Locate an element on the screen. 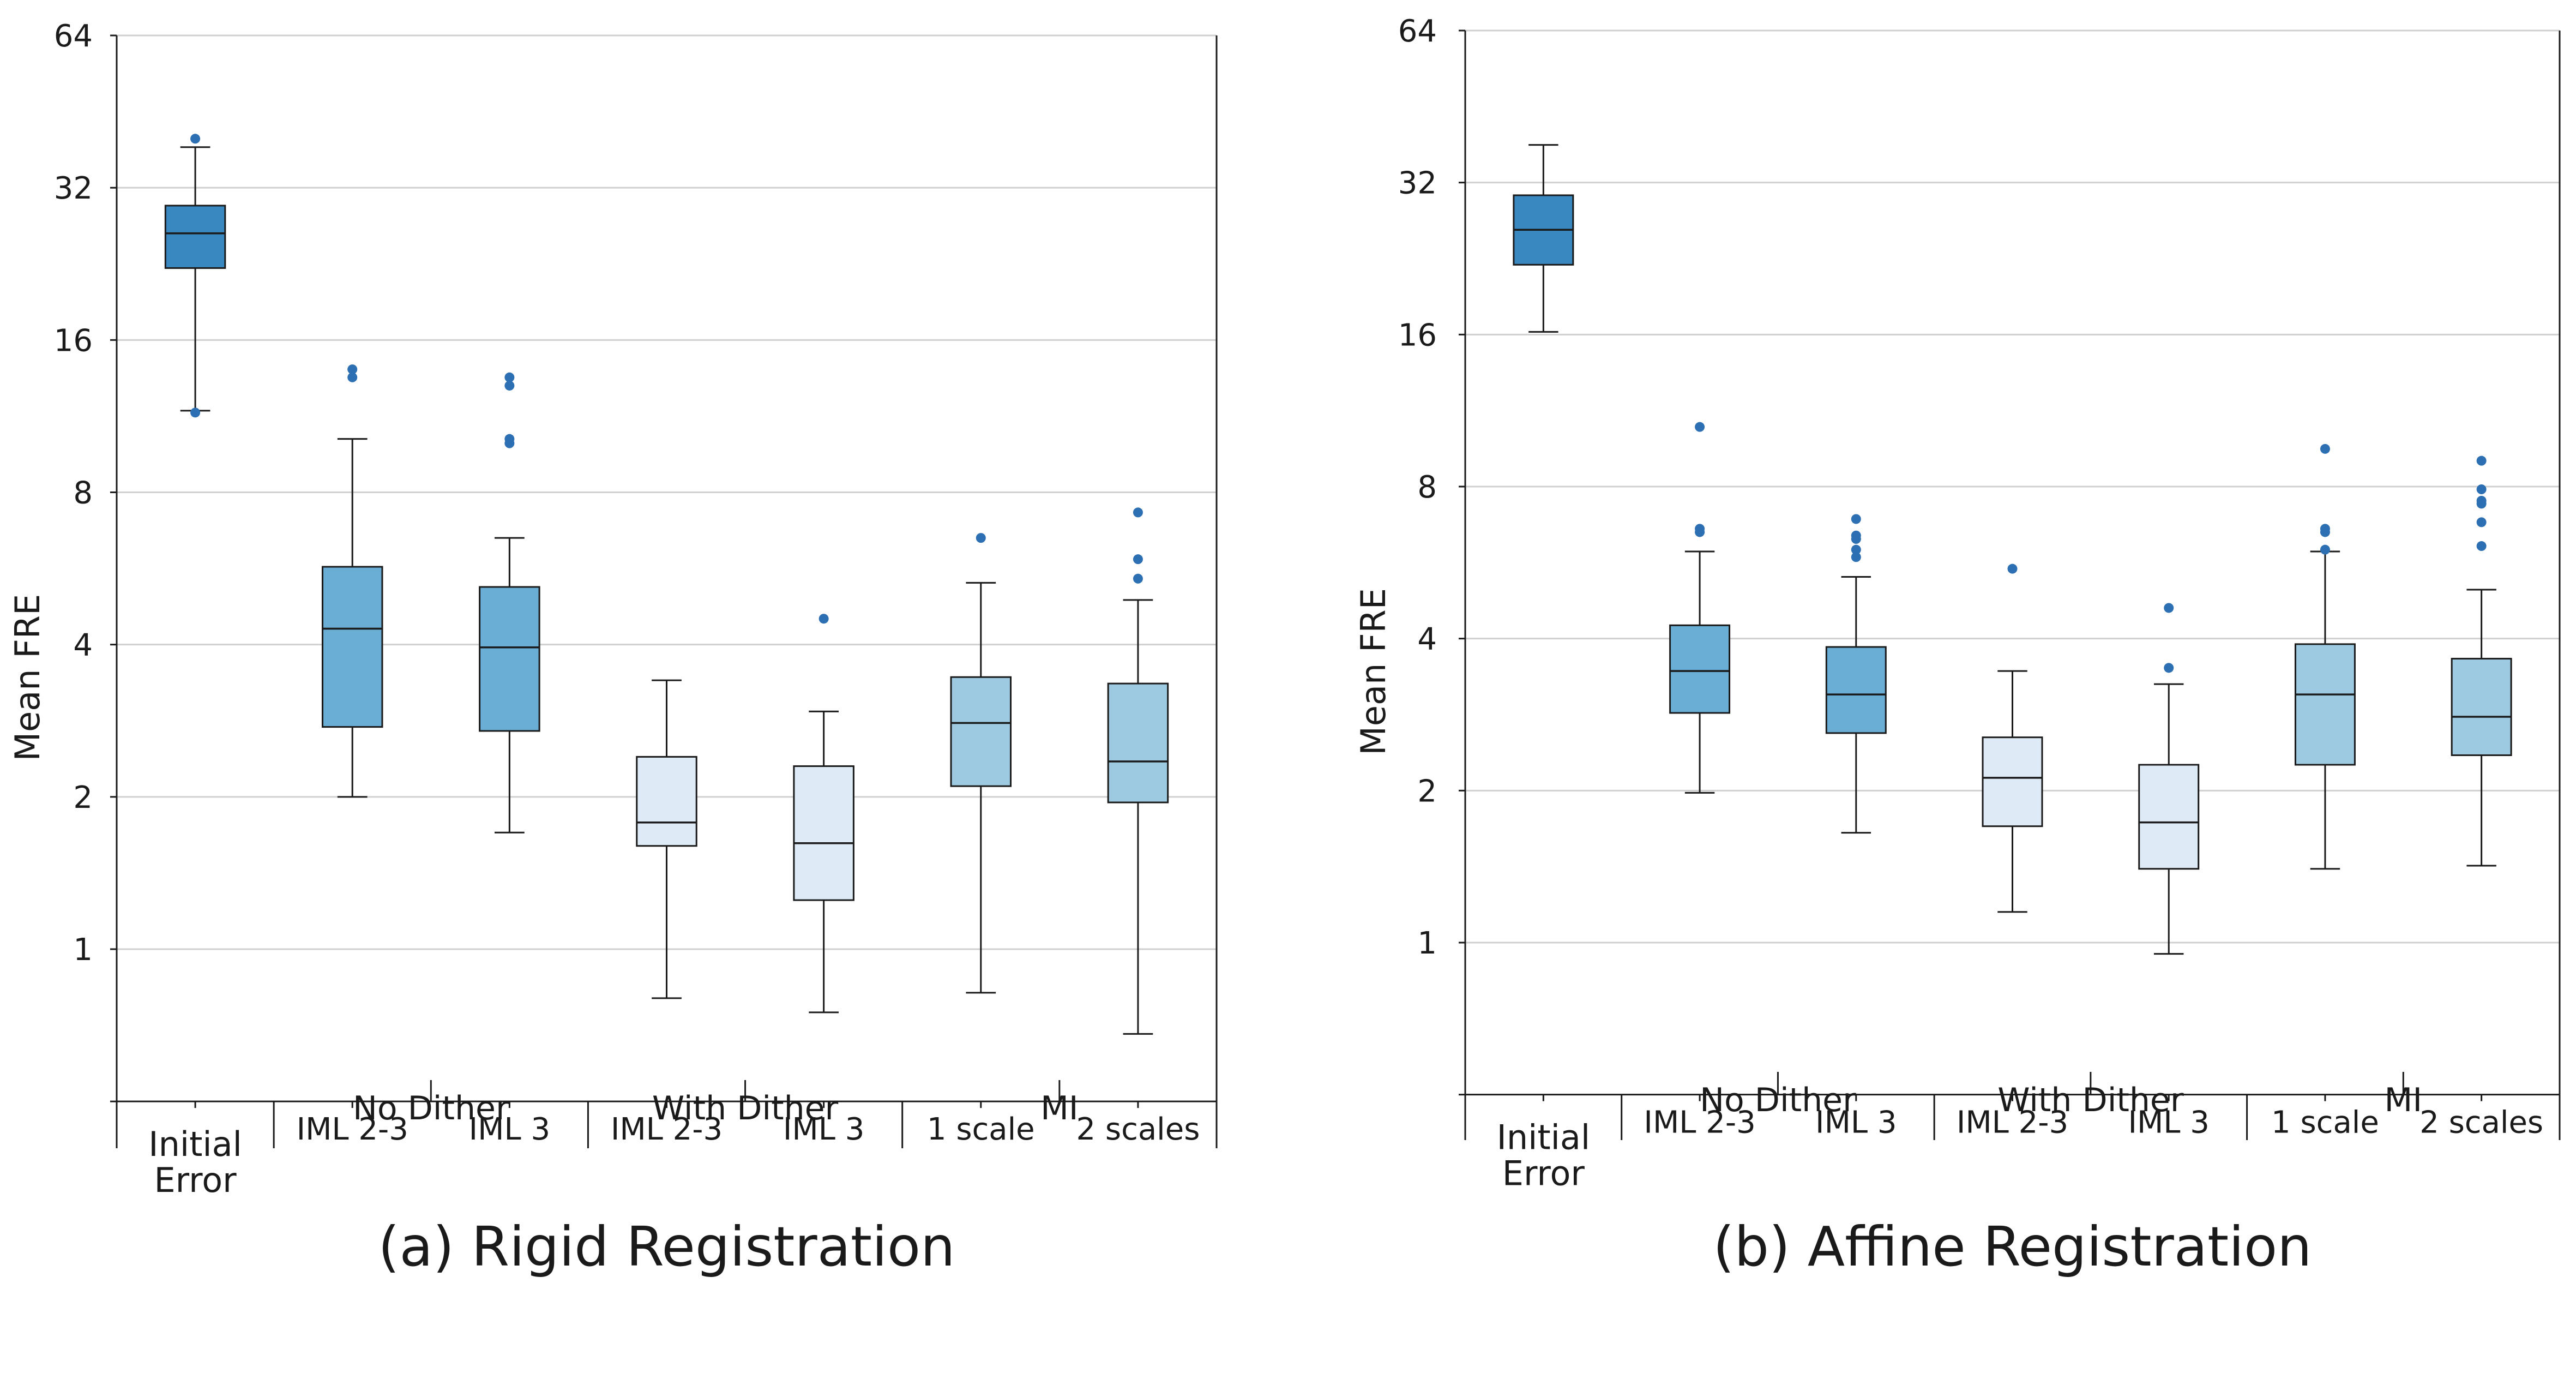 The height and width of the screenshot is (1379, 2576). panel-caption: (b) Affine Registration is located at coordinates (2012, 1247).